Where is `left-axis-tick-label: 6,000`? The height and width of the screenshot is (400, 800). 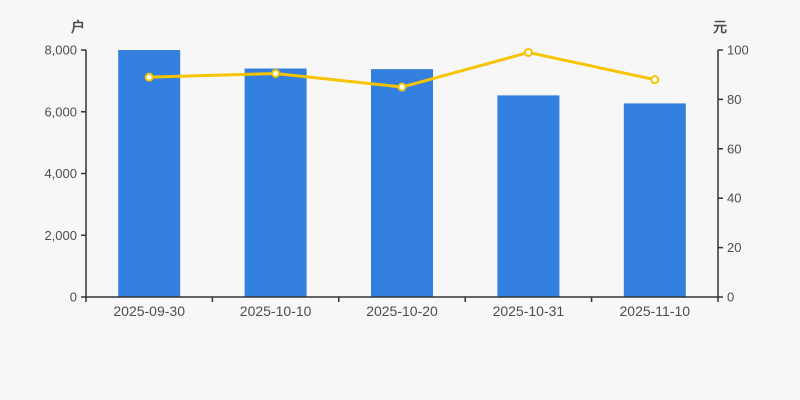 left-axis-tick-label: 6,000 is located at coordinates (60, 111).